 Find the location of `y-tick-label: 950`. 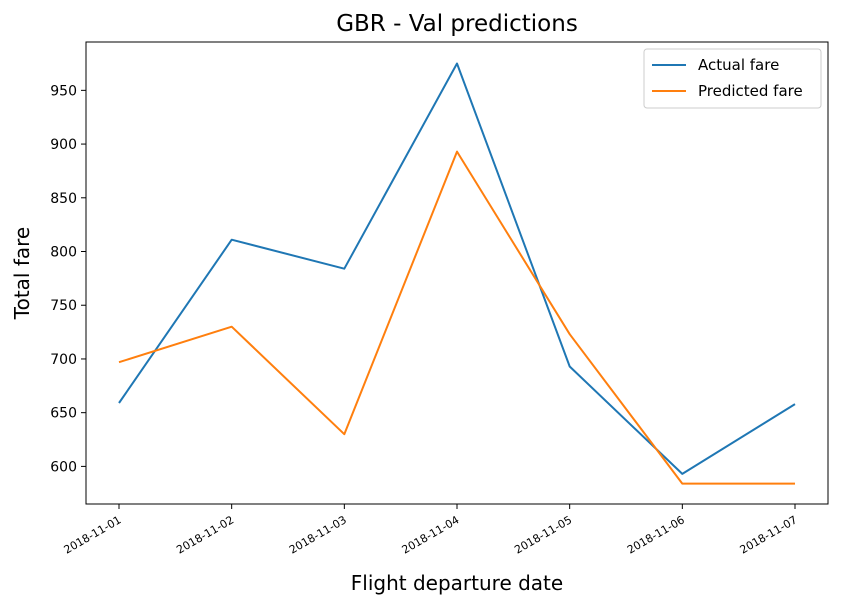

y-tick-label: 950 is located at coordinates (63, 91).